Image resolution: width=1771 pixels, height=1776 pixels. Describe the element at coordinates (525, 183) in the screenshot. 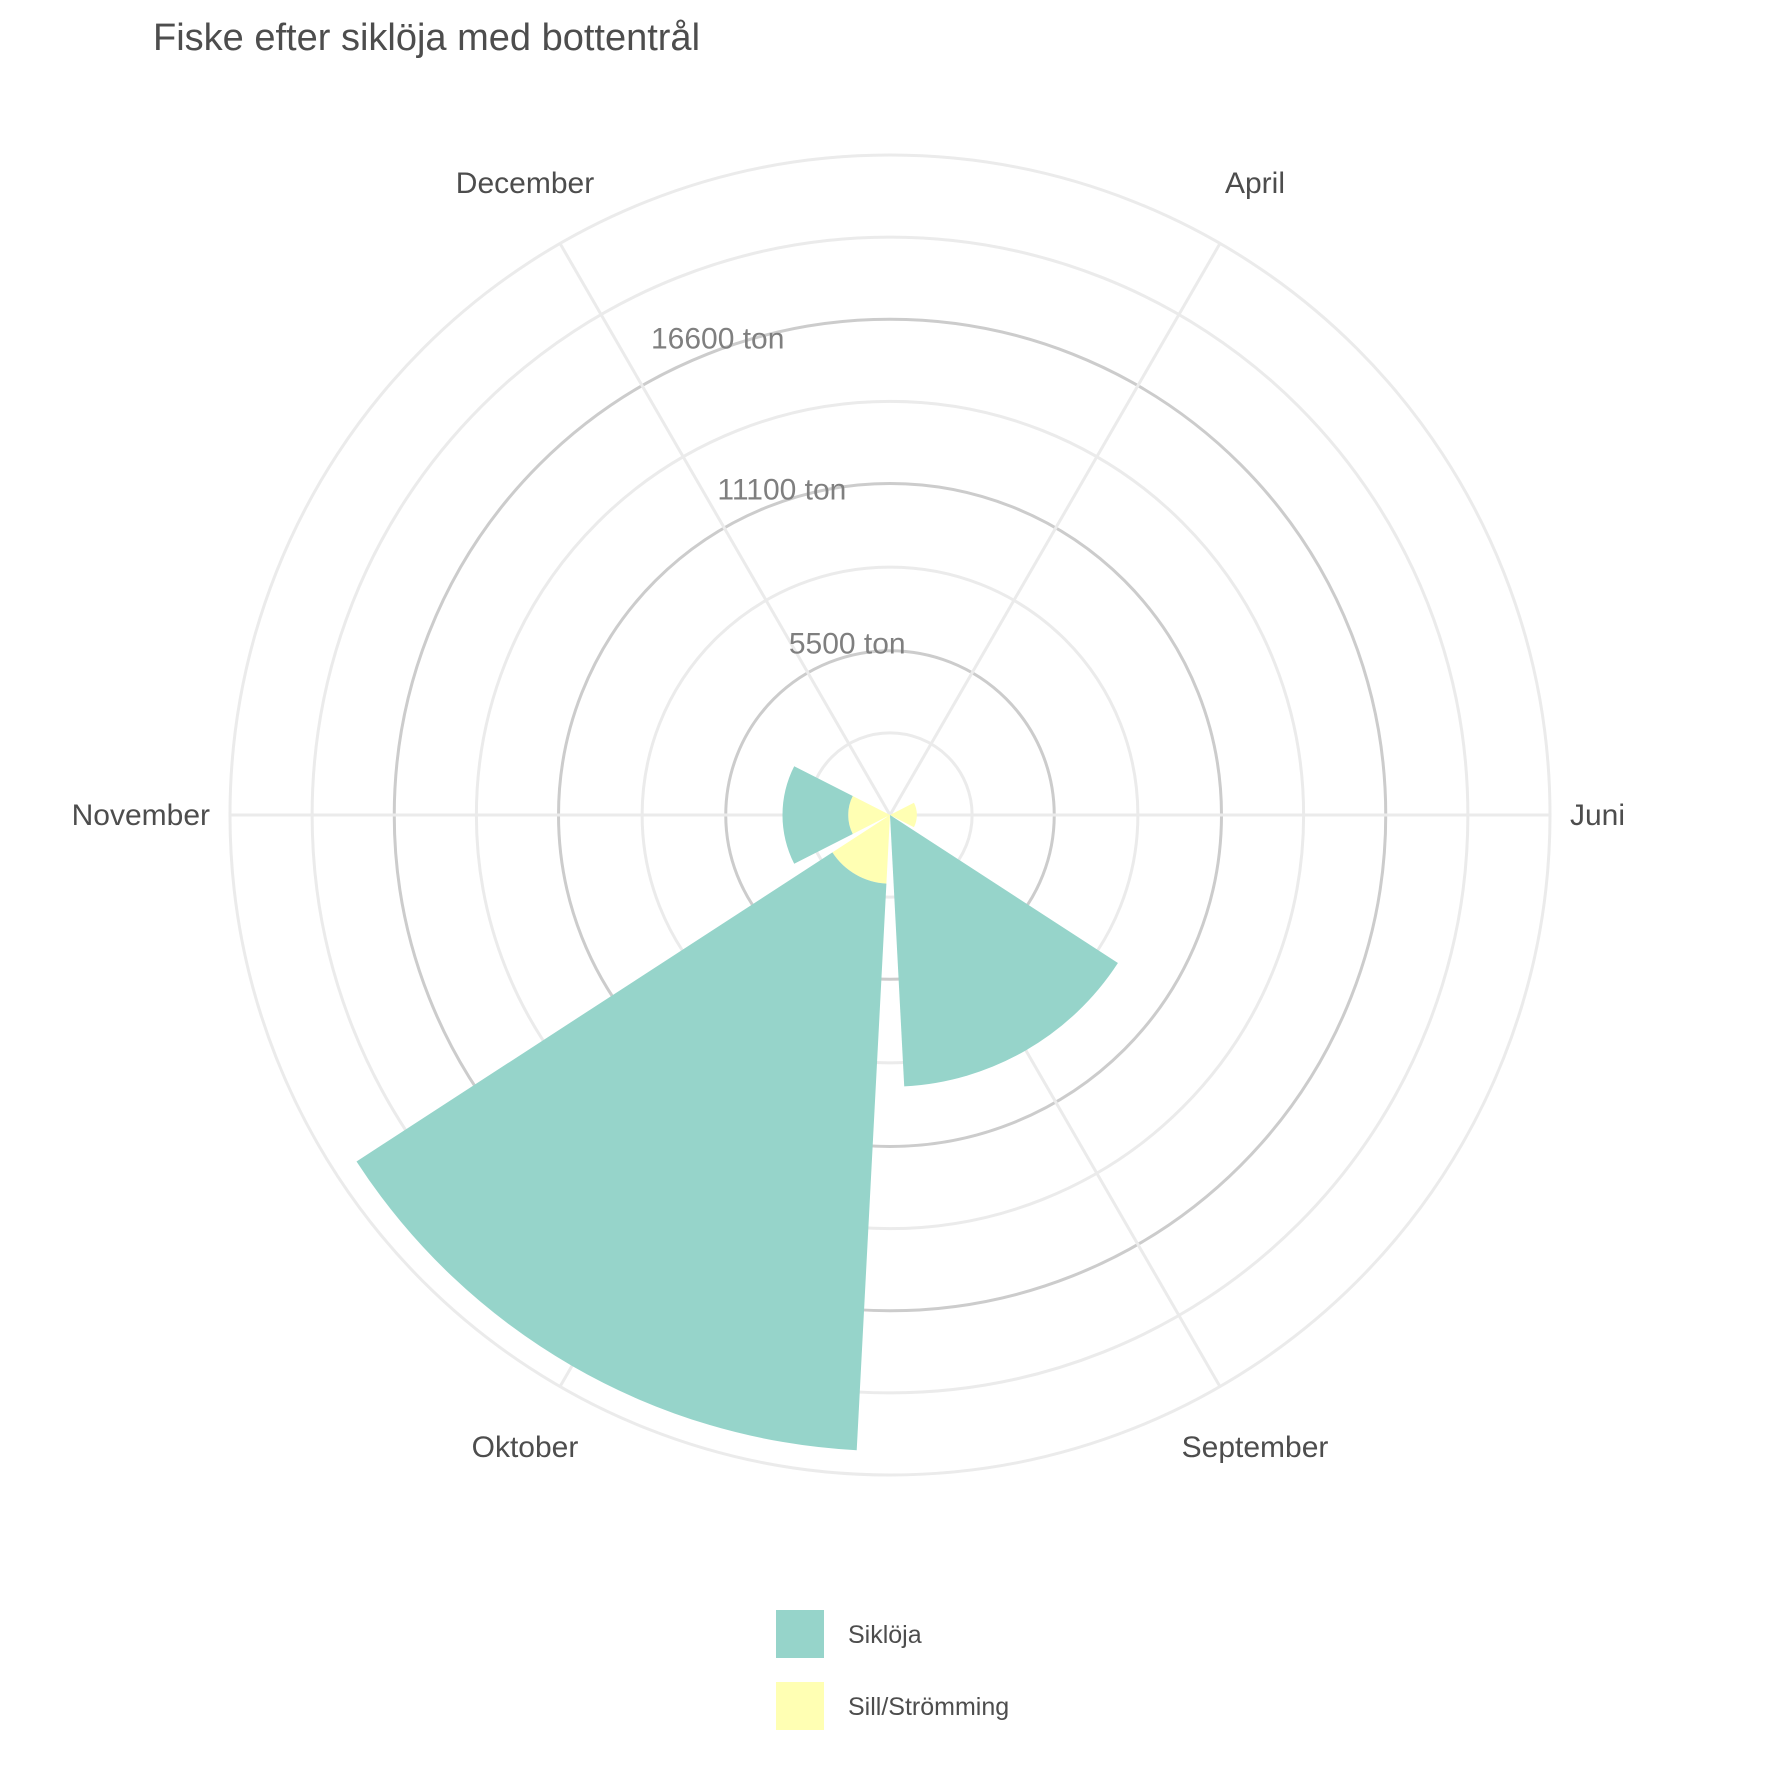

I see `category-label-december: December` at that location.